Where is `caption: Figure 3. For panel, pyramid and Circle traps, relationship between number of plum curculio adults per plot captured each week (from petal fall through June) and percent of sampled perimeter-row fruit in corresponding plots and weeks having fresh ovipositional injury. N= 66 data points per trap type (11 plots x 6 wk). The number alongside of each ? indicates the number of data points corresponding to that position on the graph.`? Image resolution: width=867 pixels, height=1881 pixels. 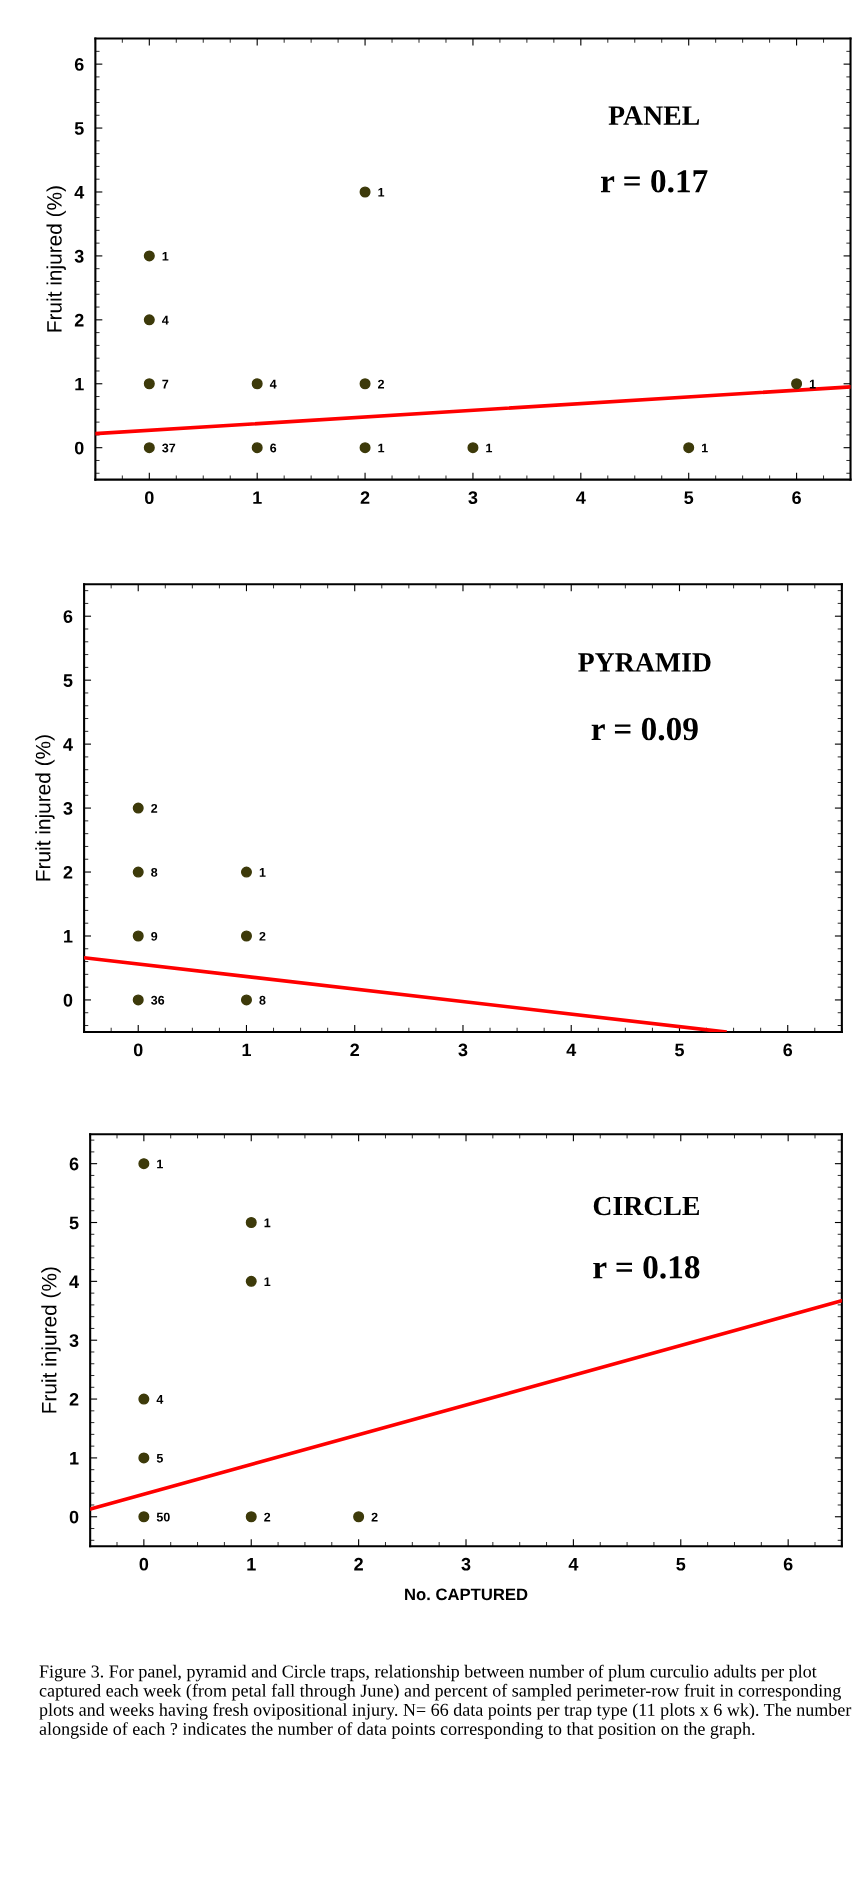 caption: Figure 3. For panel, pyramid and Circle traps, relationship between number of plum curculio adults per plot captured each week (from petal fall through June) and percent of sampled perimeter-row fruit in corresponding plots and weeks having fresh ovipositional injury. N= 66 data points per trap type (11 plots x 6 wk). The number alongside of each ? indicates the number of data points corresponding to that position on the graph. is located at coordinates (445, 1701).